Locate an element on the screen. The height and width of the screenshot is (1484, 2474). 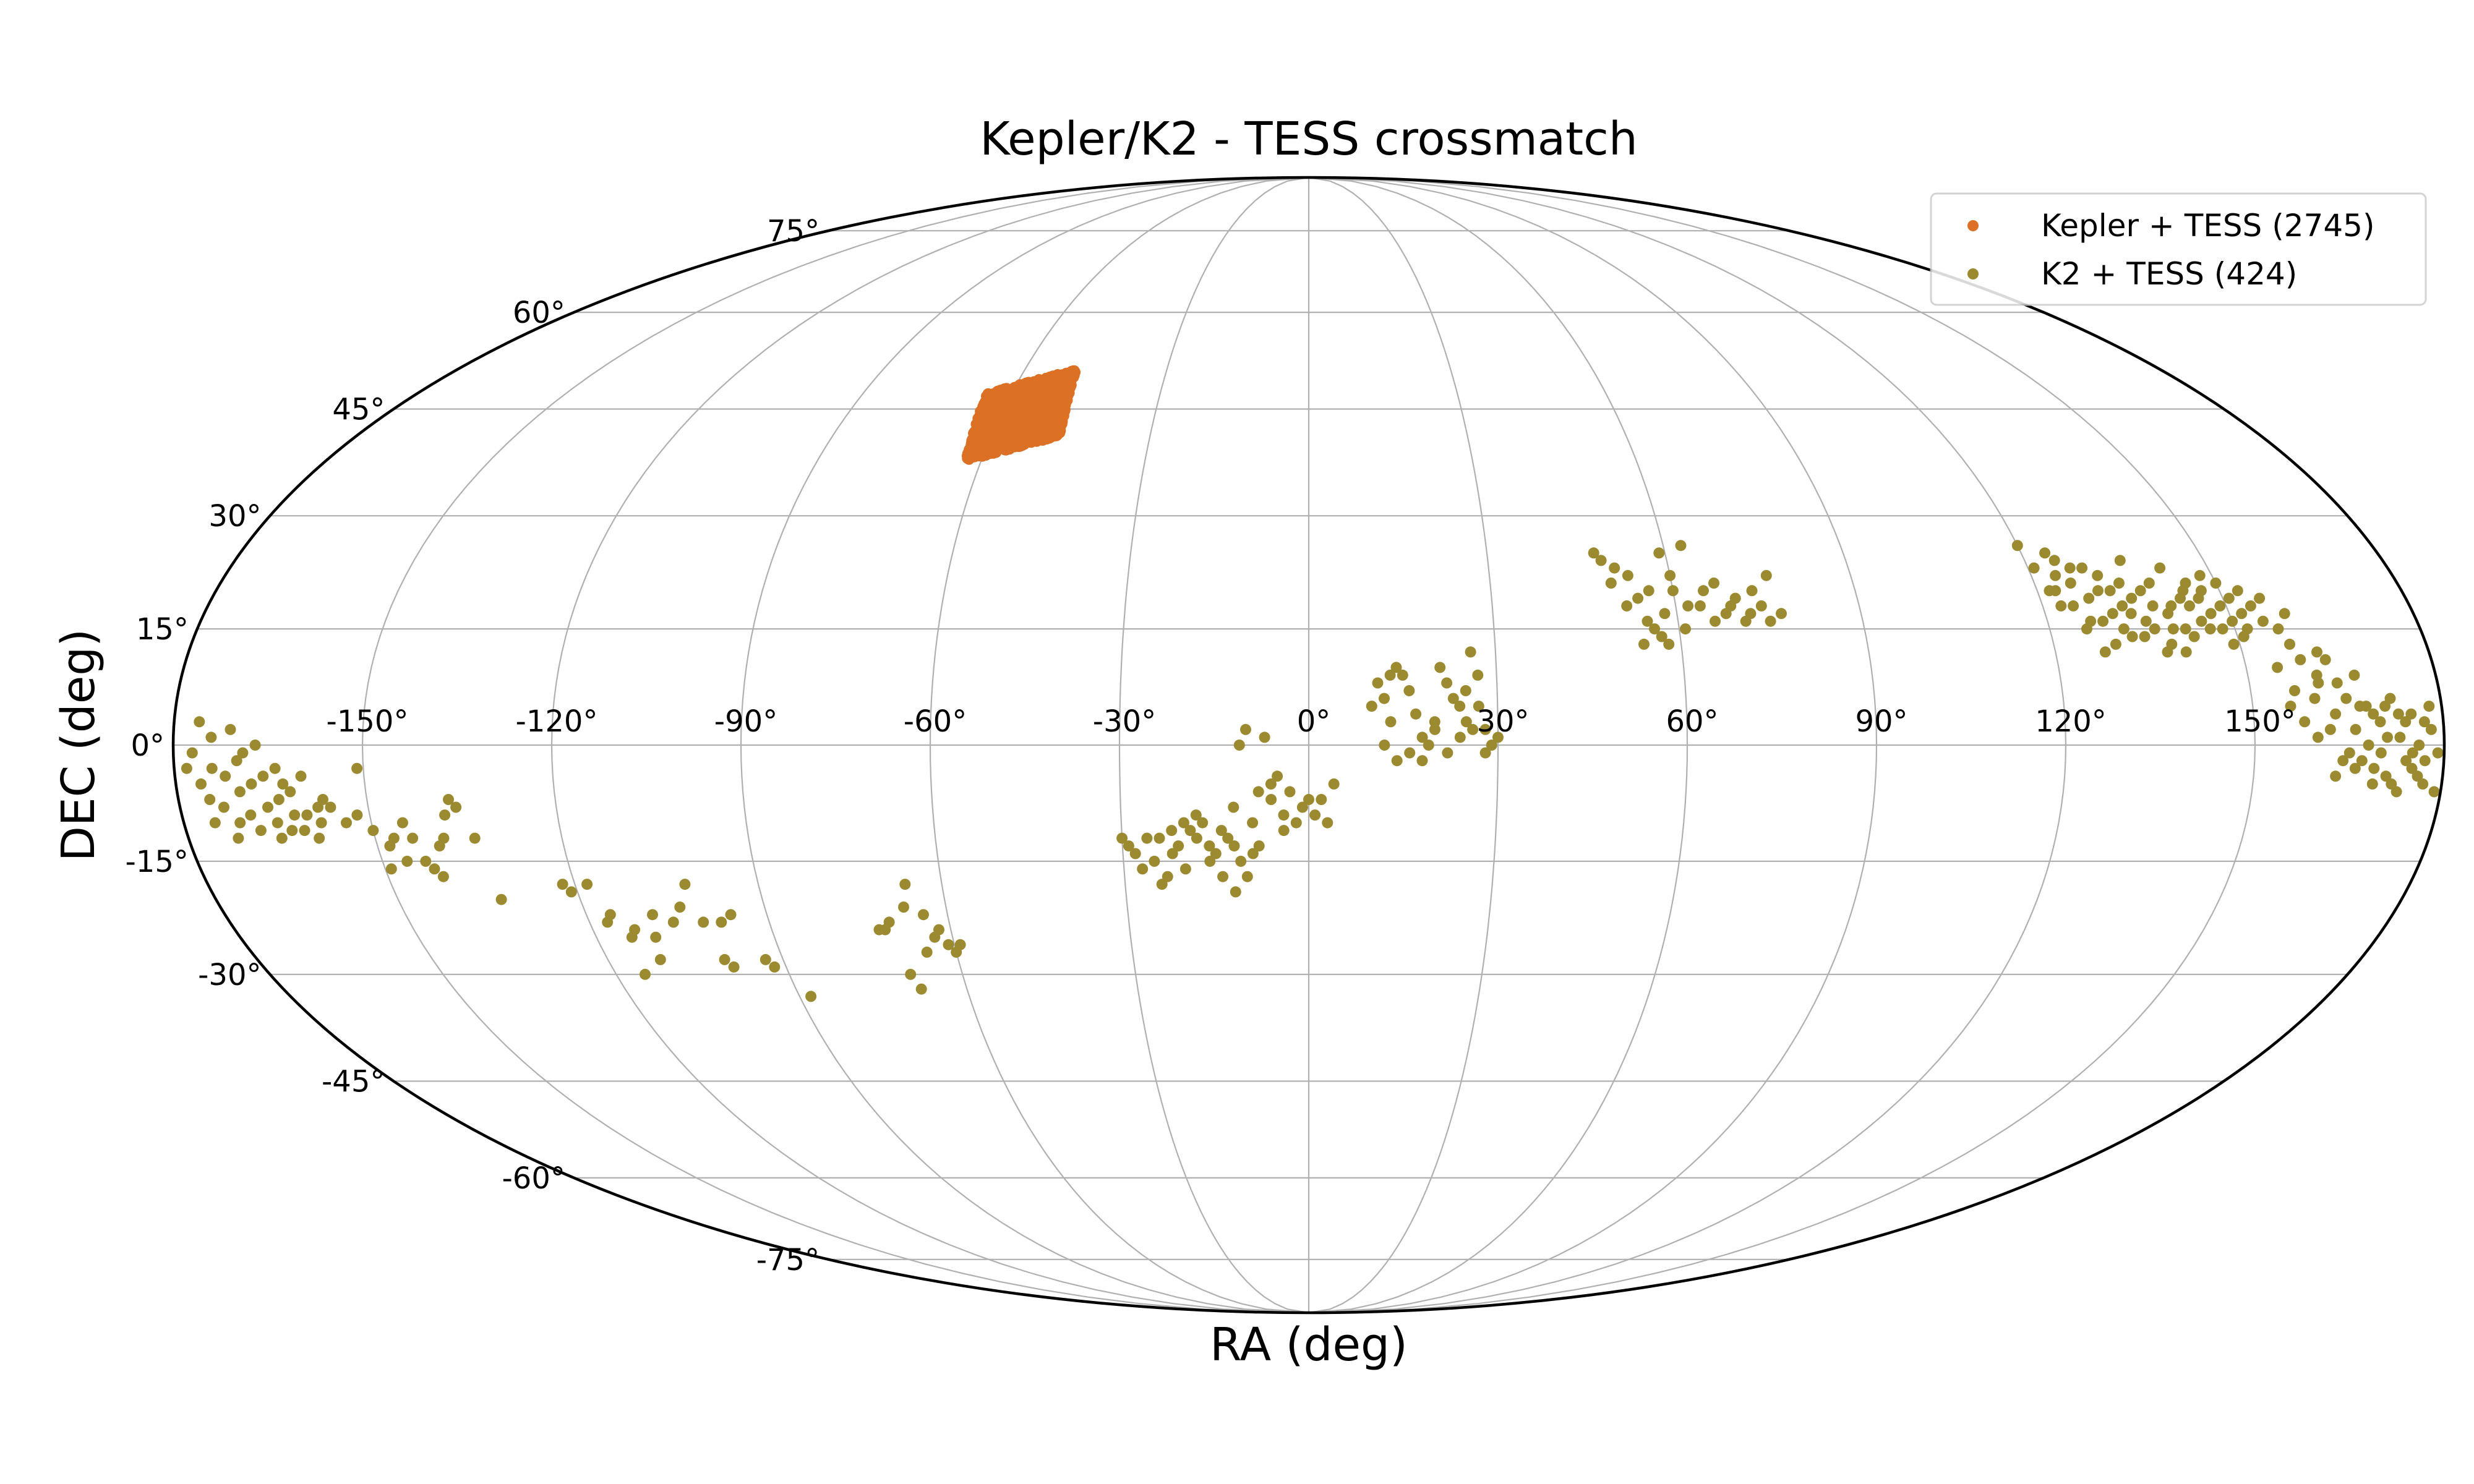
legend: Kepler + TESS (2745) K2 + TESS (424) is located at coordinates (2178, 249).